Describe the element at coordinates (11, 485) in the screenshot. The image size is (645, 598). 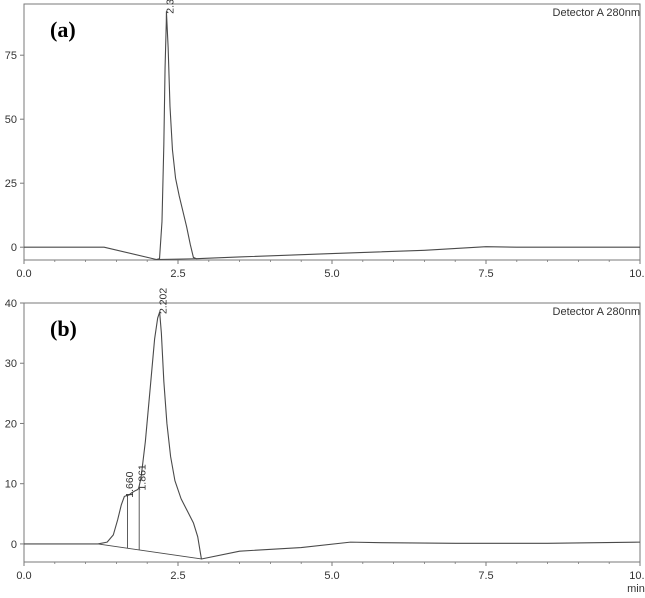
I see `y-tick-label: 10` at that location.